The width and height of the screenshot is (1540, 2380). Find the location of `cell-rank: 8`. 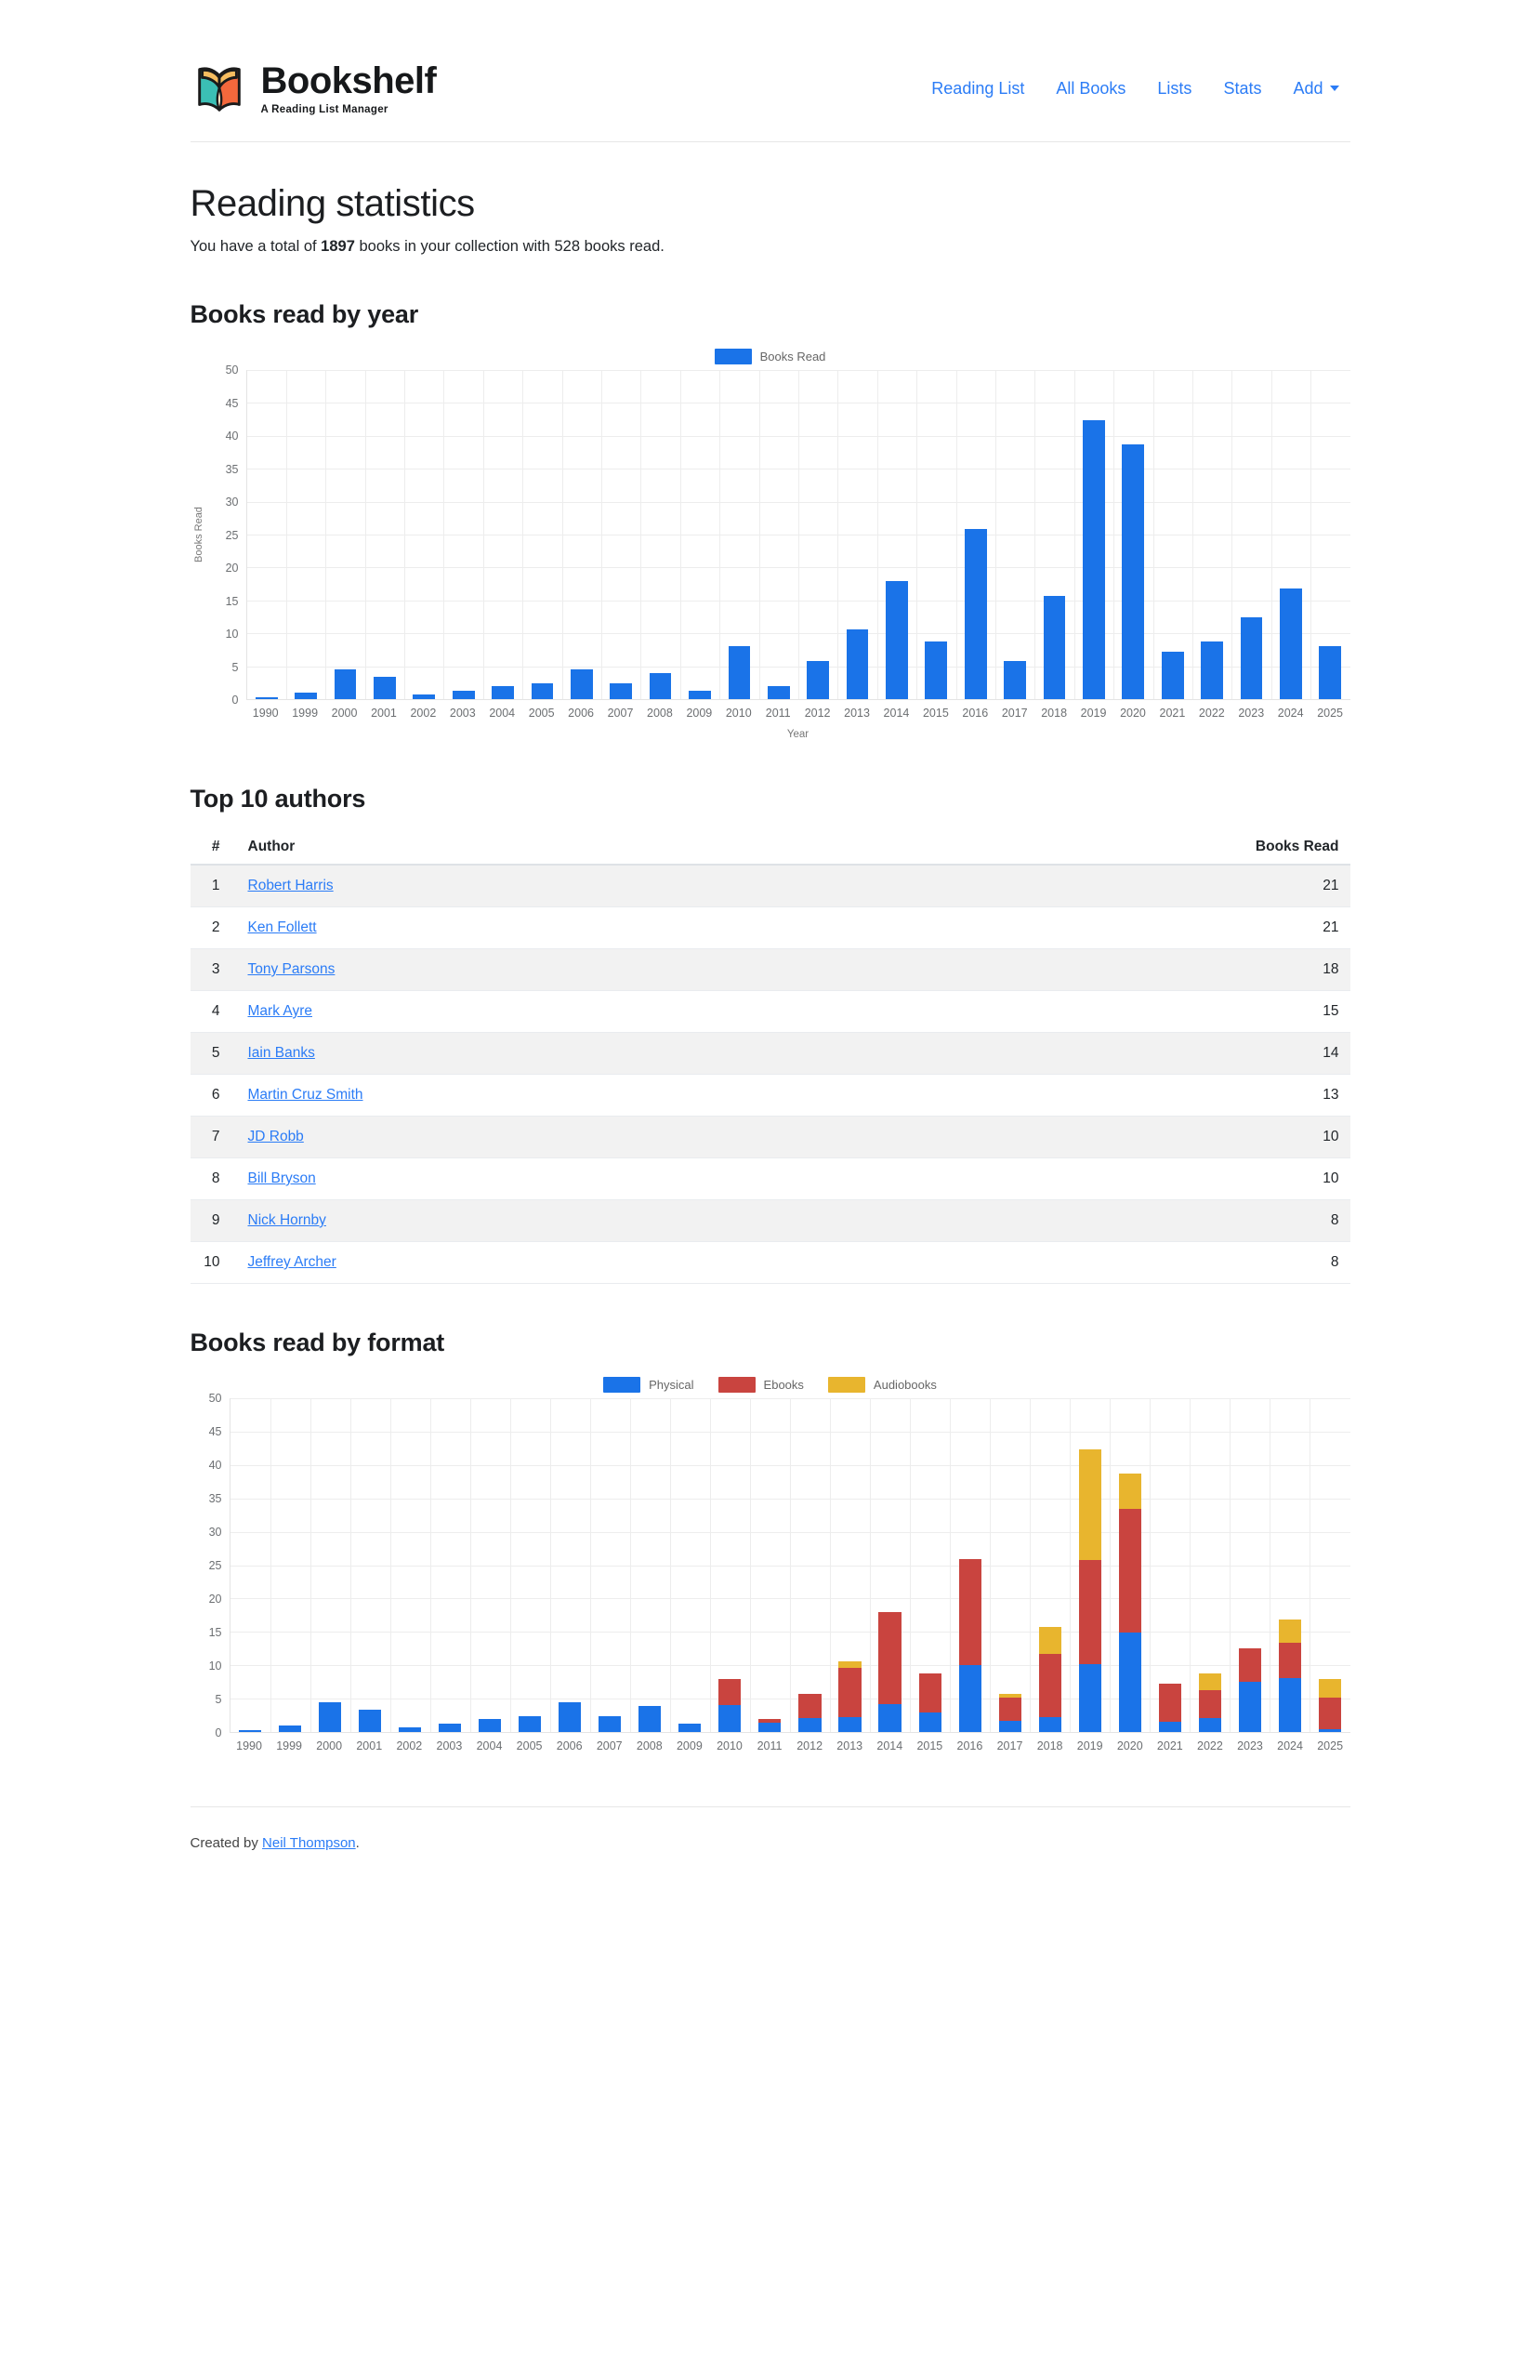

cell-rank: 8 is located at coordinates (210, 1178).